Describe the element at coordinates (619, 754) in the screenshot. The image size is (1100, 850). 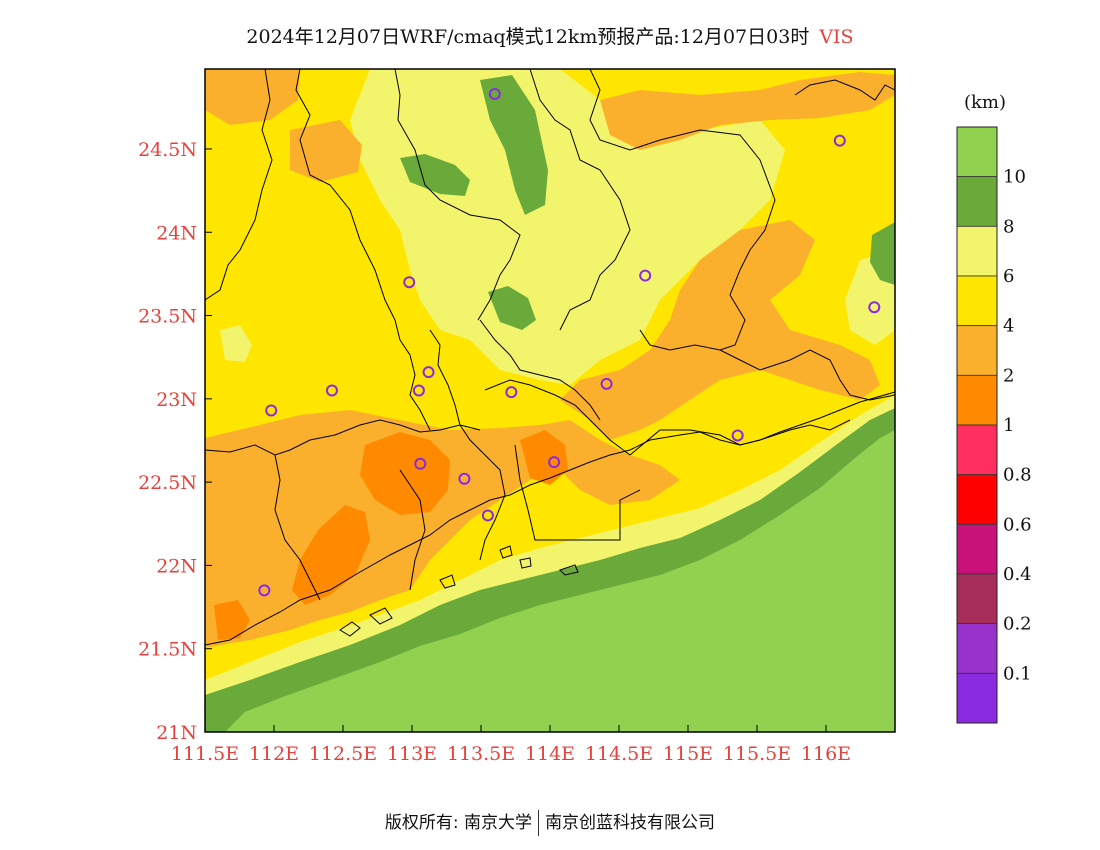
I see `x-tick-label: 114.5E` at that location.